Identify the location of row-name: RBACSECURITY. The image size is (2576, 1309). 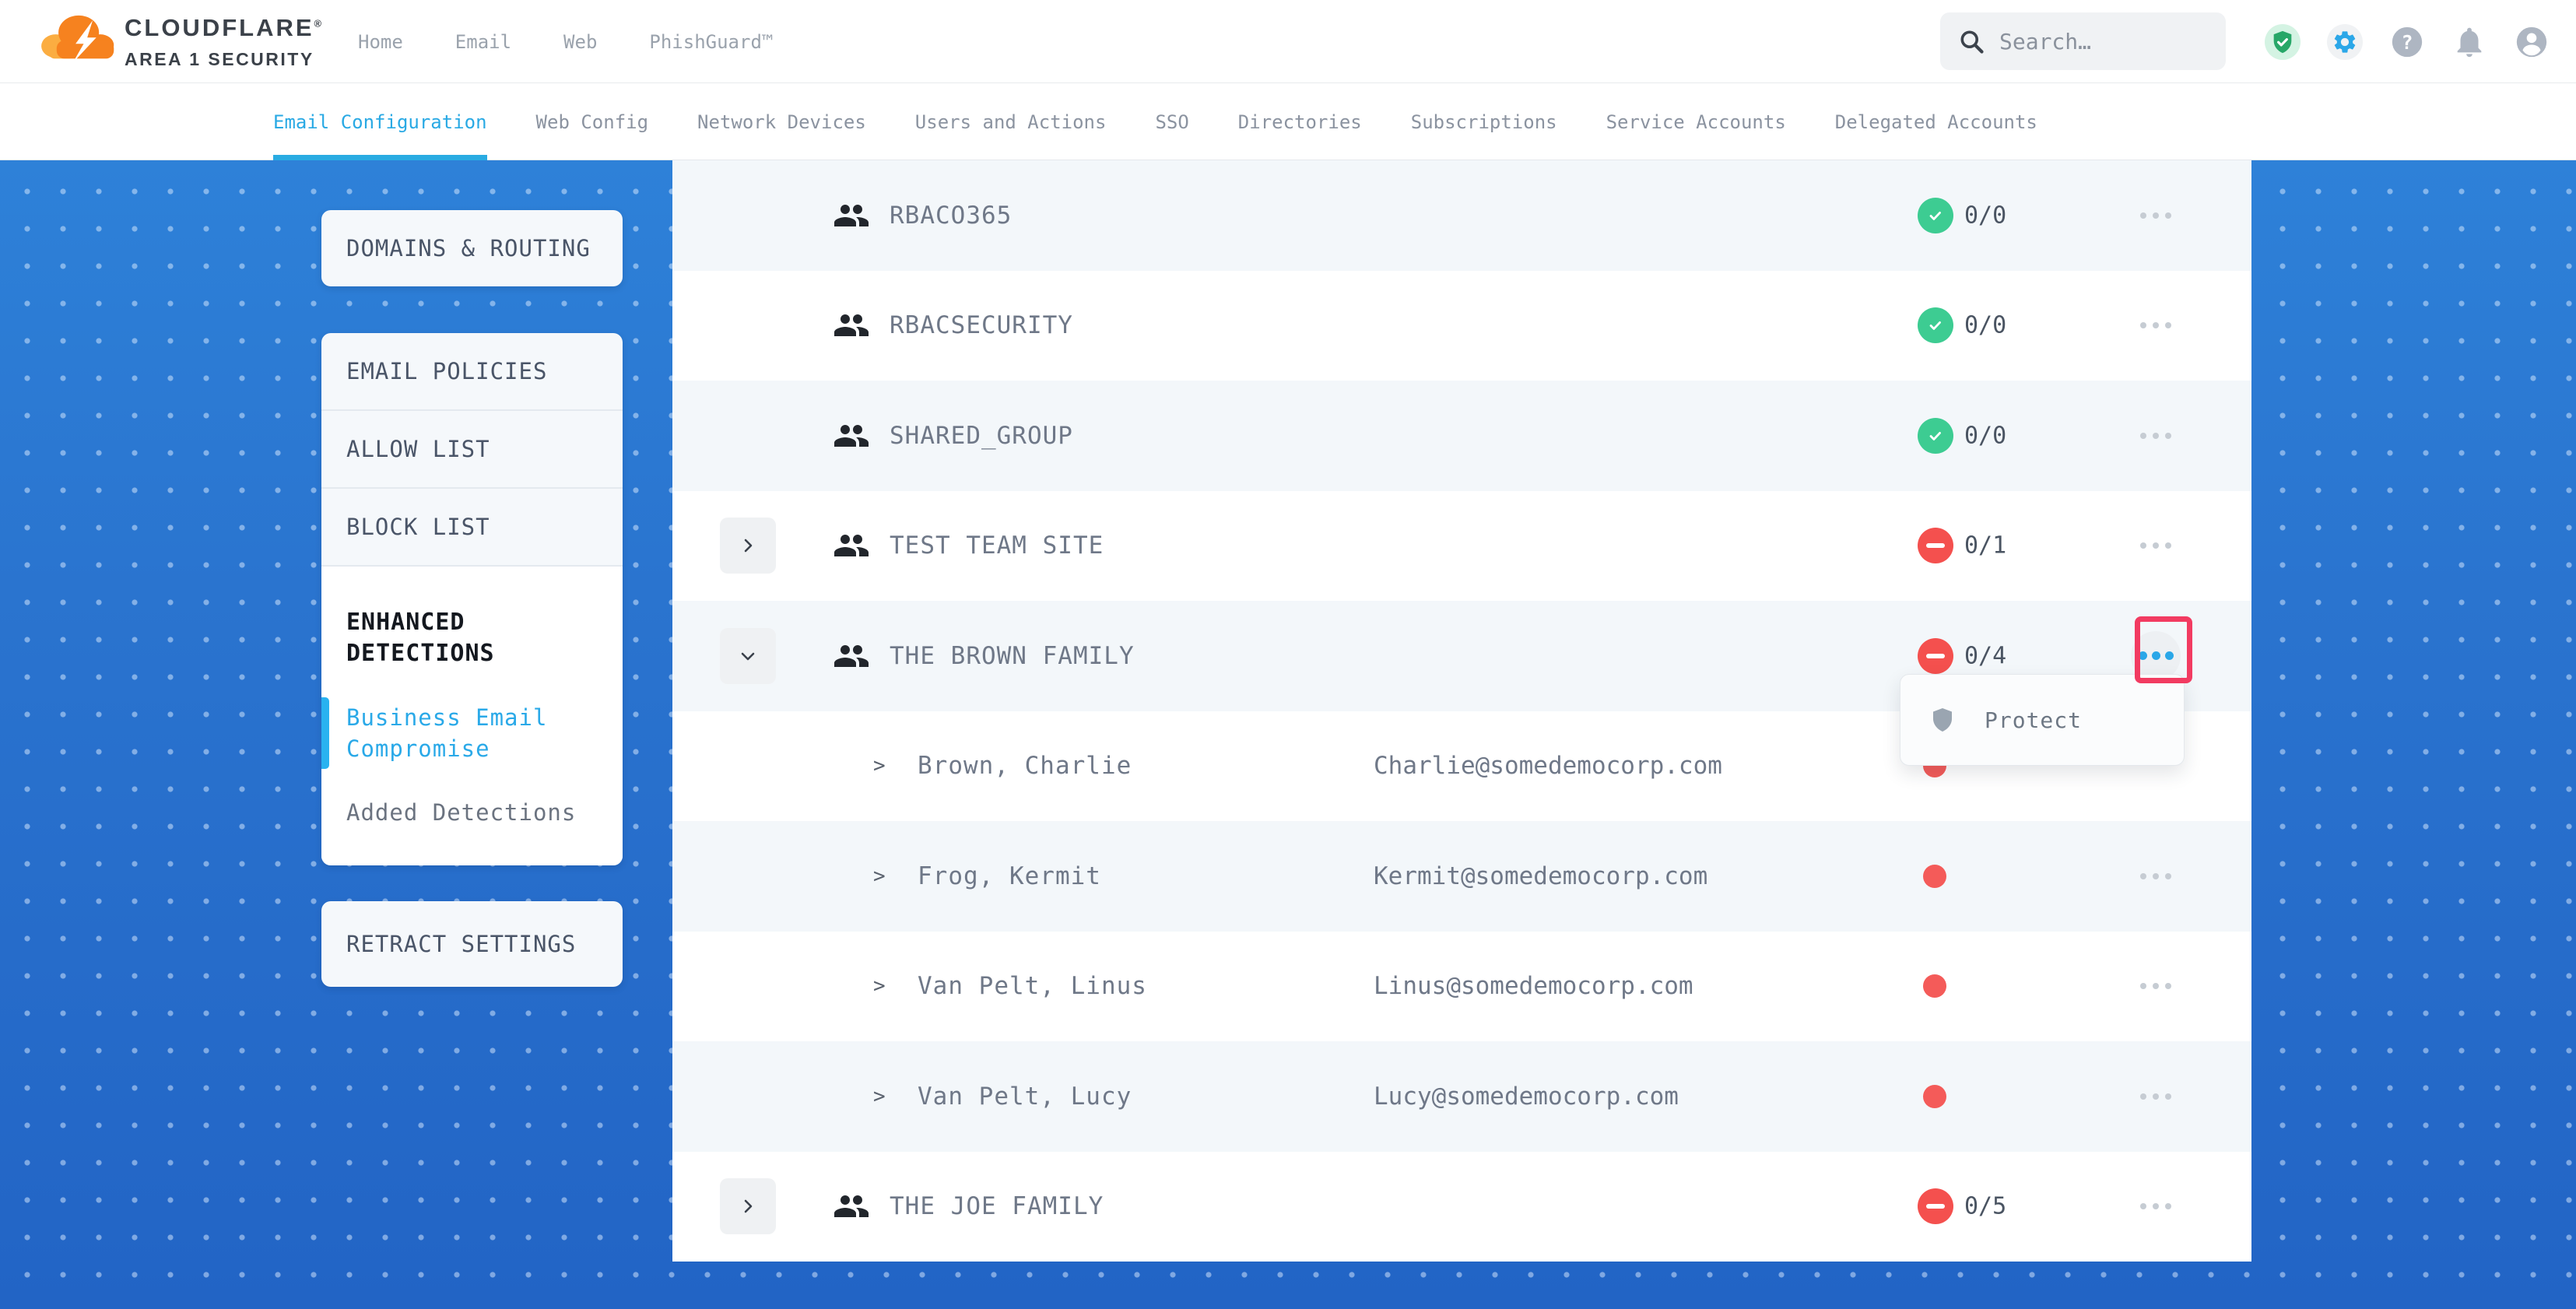
(982, 325).